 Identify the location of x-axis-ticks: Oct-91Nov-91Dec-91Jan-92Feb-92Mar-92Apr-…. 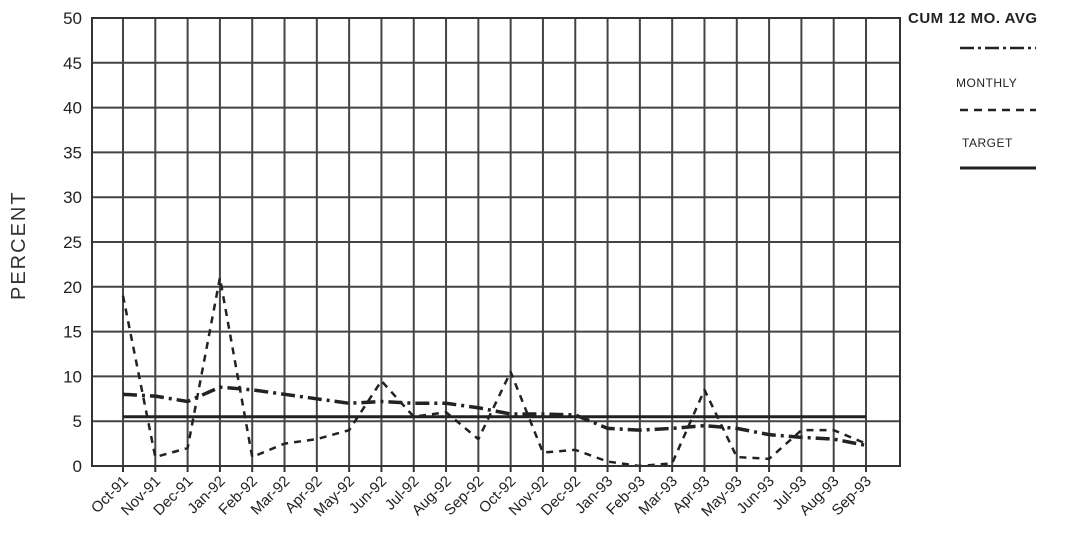
(481, 493).